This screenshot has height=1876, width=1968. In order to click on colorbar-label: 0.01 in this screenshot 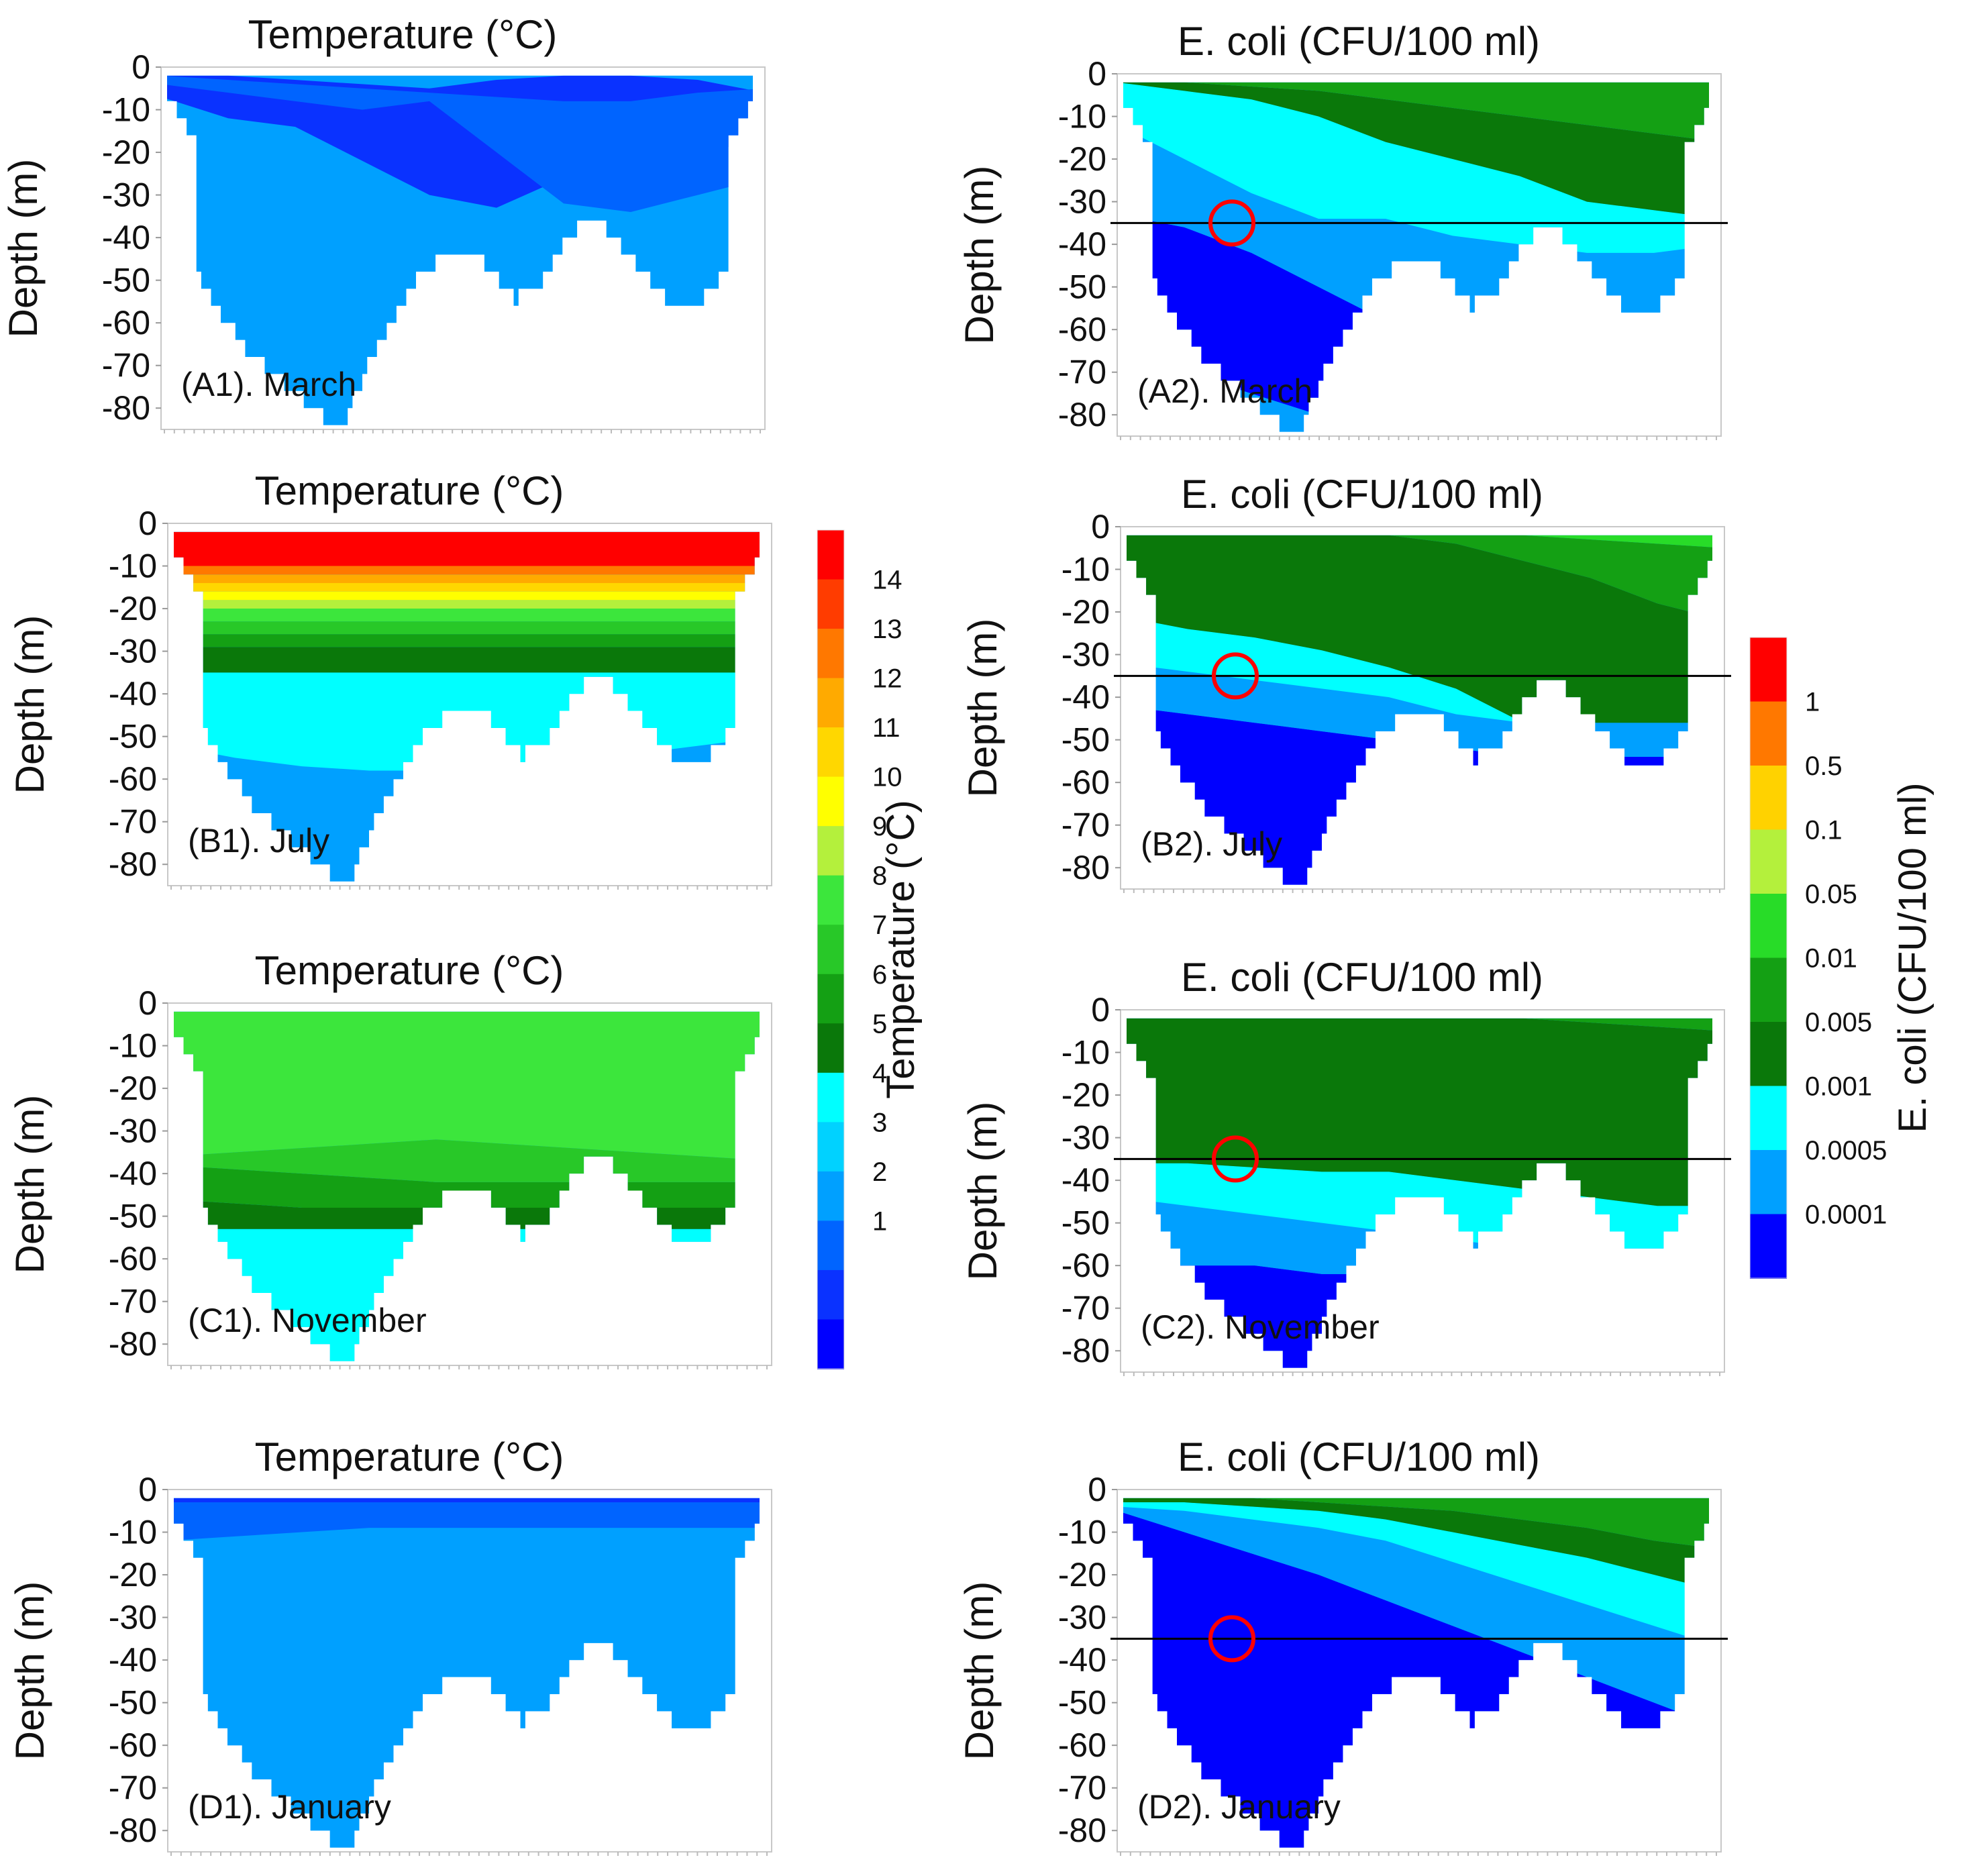, I will do `click(1831, 959)`.